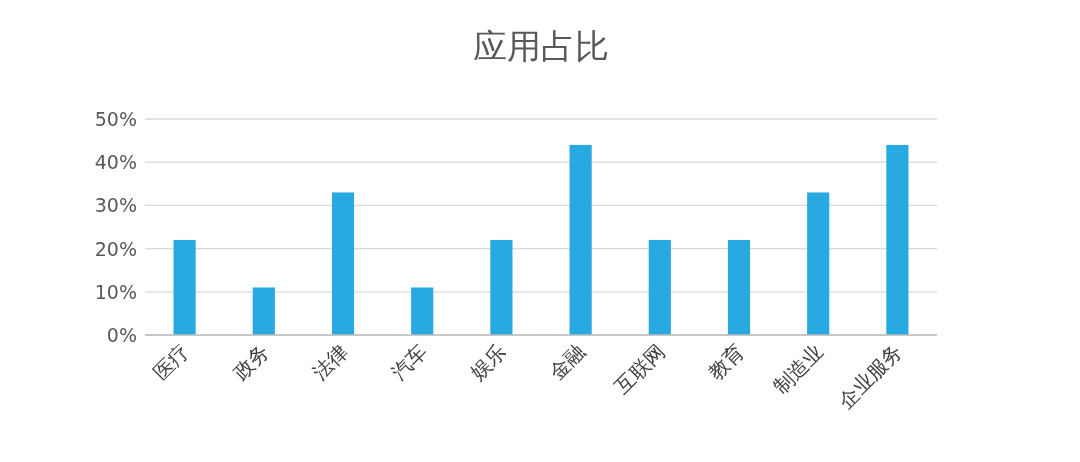  Describe the element at coordinates (870, 376) in the screenshot. I see `x-tick-label: 企业服务` at that location.